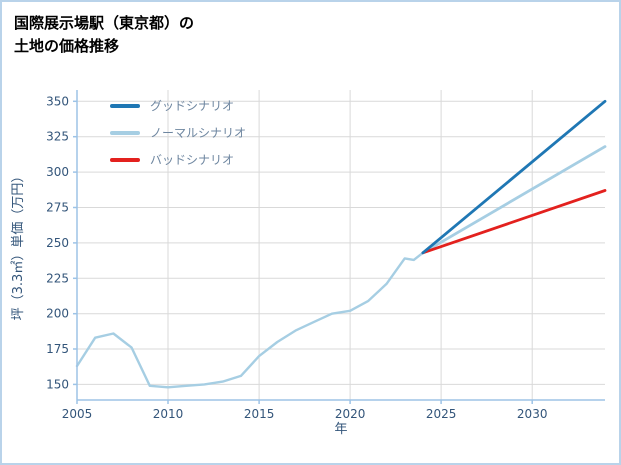  What do you see at coordinates (259, 414) in the screenshot?
I see `x-tick-label: 2015` at bounding box center [259, 414].